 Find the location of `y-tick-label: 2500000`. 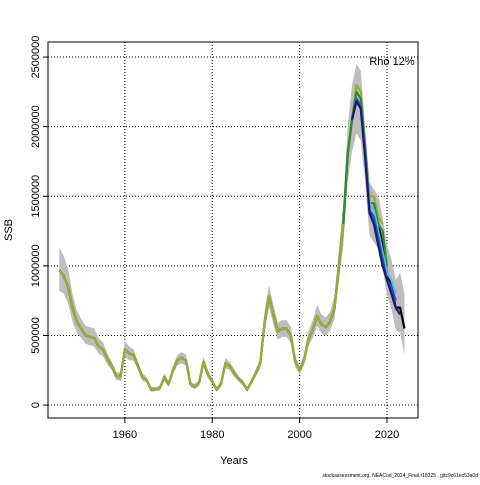

y-tick-label: 2500000 is located at coordinates (36, 57).